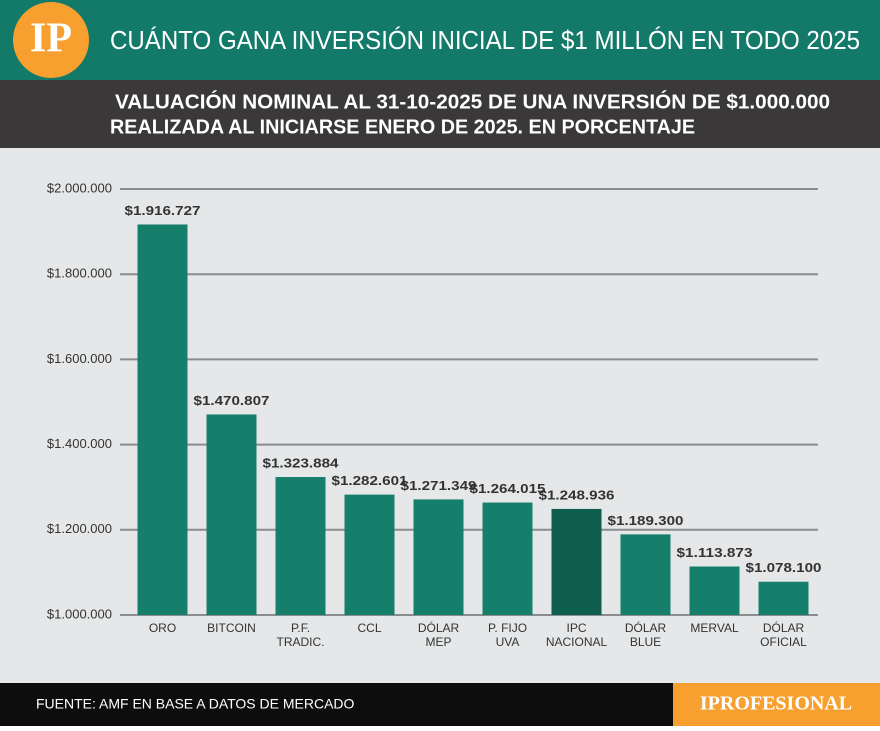 This screenshot has width=880, height=731. What do you see at coordinates (79, 187) in the screenshot?
I see `y-tick-label: $2.000.000` at bounding box center [79, 187].